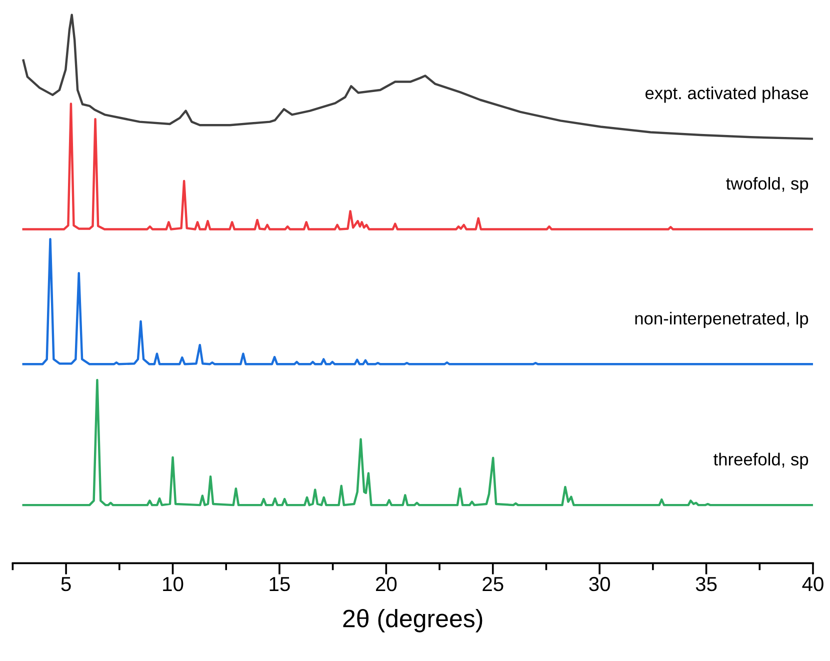  What do you see at coordinates (813, 584) in the screenshot?
I see `x-tick-label: 40` at bounding box center [813, 584].